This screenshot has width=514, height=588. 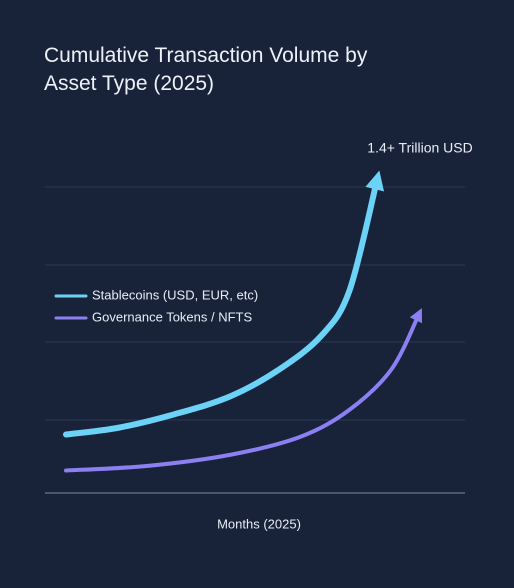 What do you see at coordinates (172, 316) in the screenshot?
I see `legend-label: Governance Tokens / NFTS` at bounding box center [172, 316].